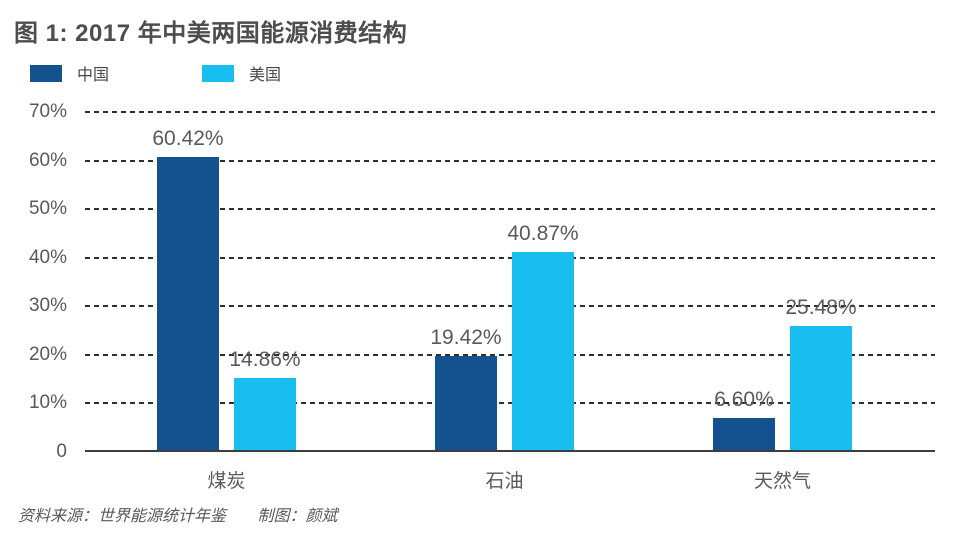  Describe the element at coordinates (47, 209) in the screenshot. I see `y-axis-label-50: 50%` at that location.